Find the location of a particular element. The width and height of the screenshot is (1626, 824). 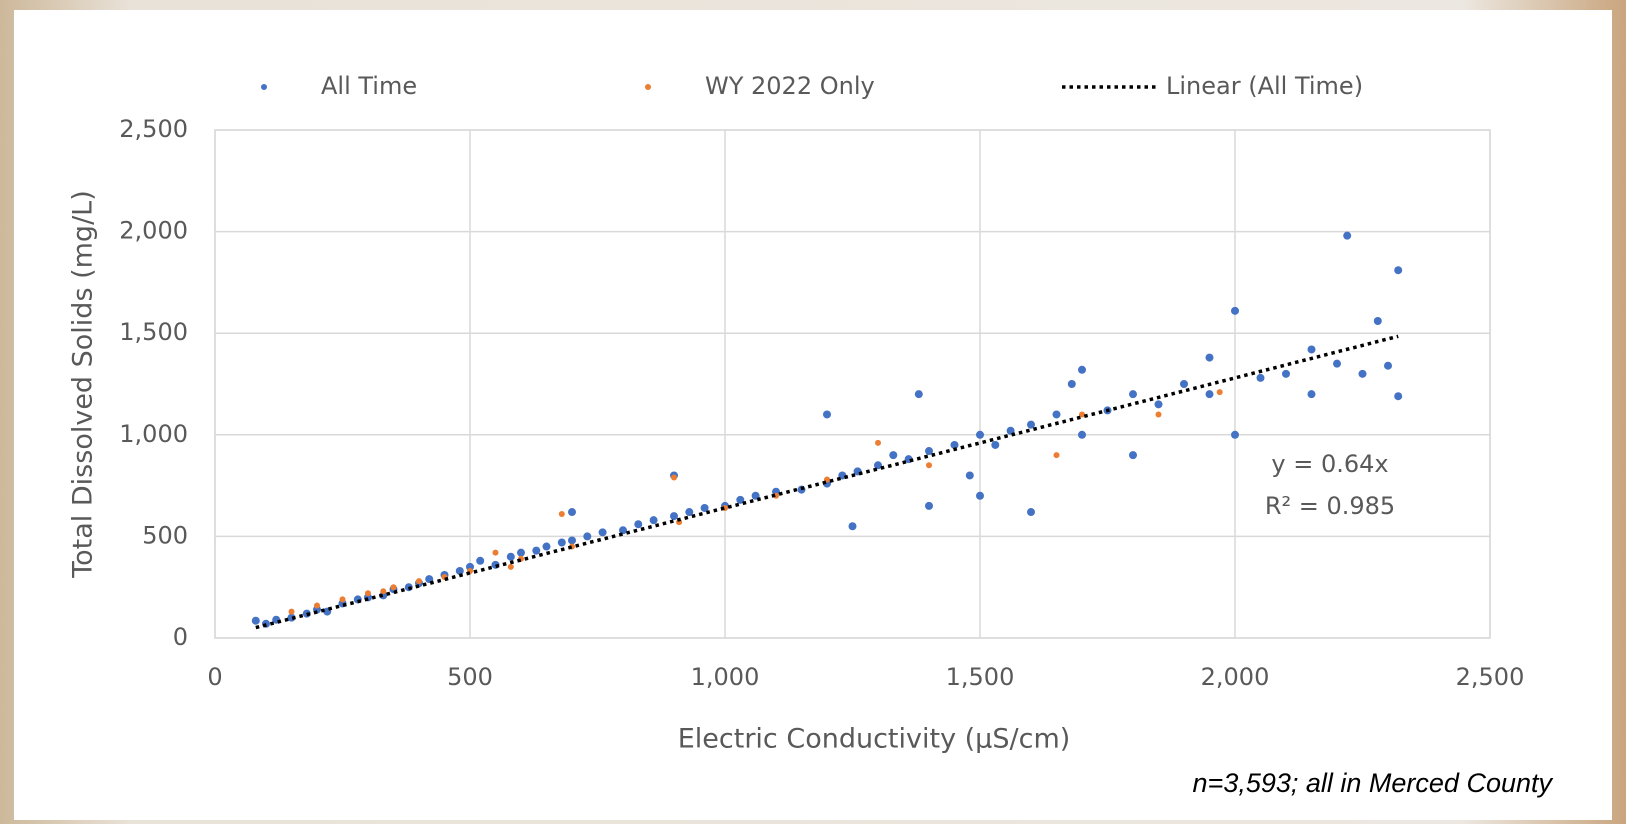

x-tick-label: 2,000 is located at coordinates (1235, 677).